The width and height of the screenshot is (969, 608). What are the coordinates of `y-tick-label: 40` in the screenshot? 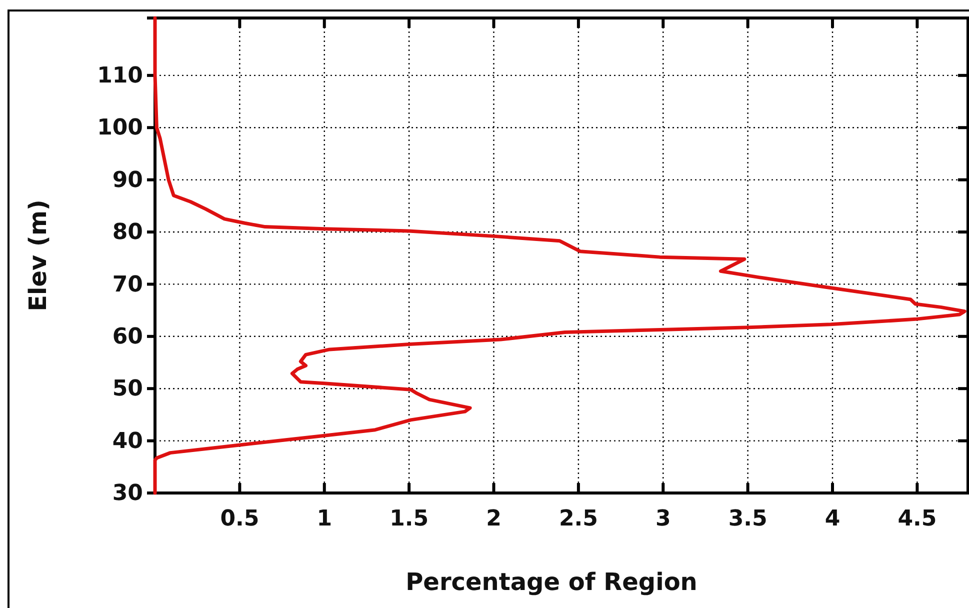 It's located at (127, 441).